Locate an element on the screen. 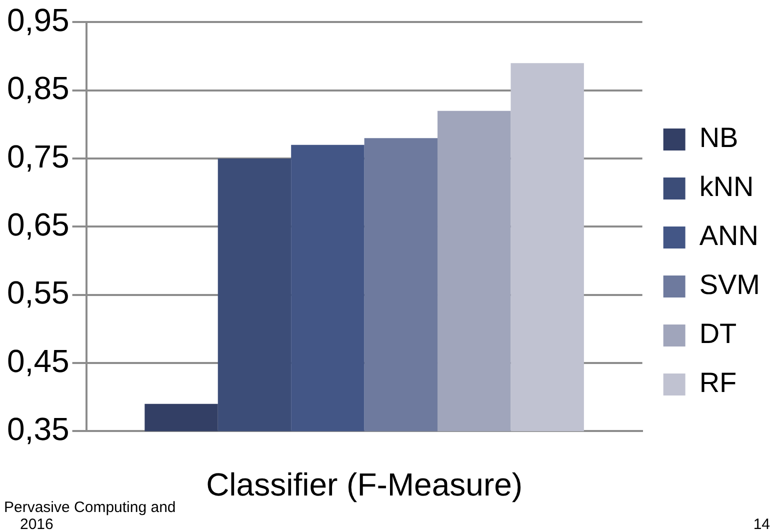  text: Pervasive Computing and is located at coordinates (90, 507).